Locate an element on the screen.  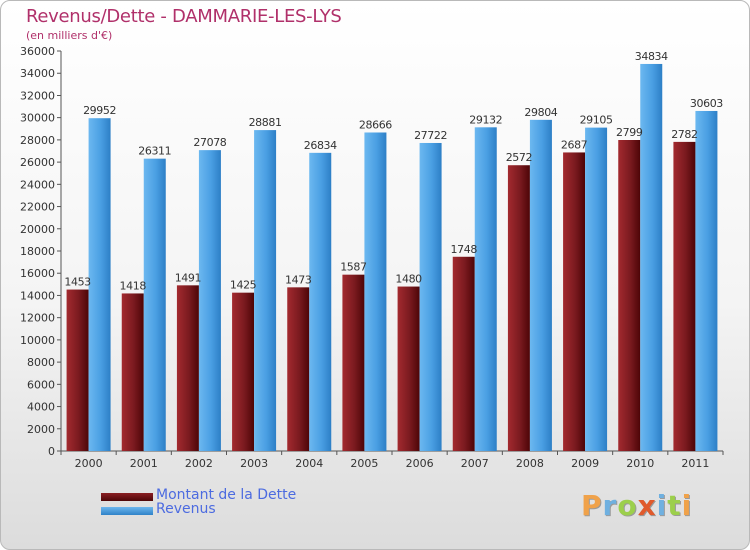
y-tick-label: 2000 is located at coordinates (41, 429).